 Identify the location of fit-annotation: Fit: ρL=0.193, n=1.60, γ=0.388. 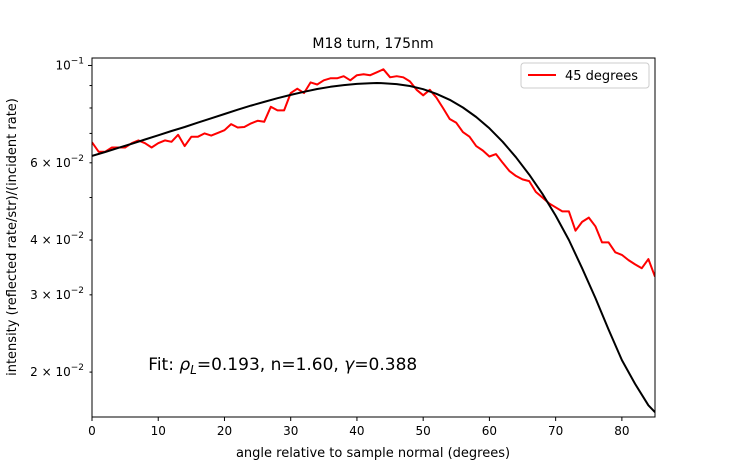
(282, 366).